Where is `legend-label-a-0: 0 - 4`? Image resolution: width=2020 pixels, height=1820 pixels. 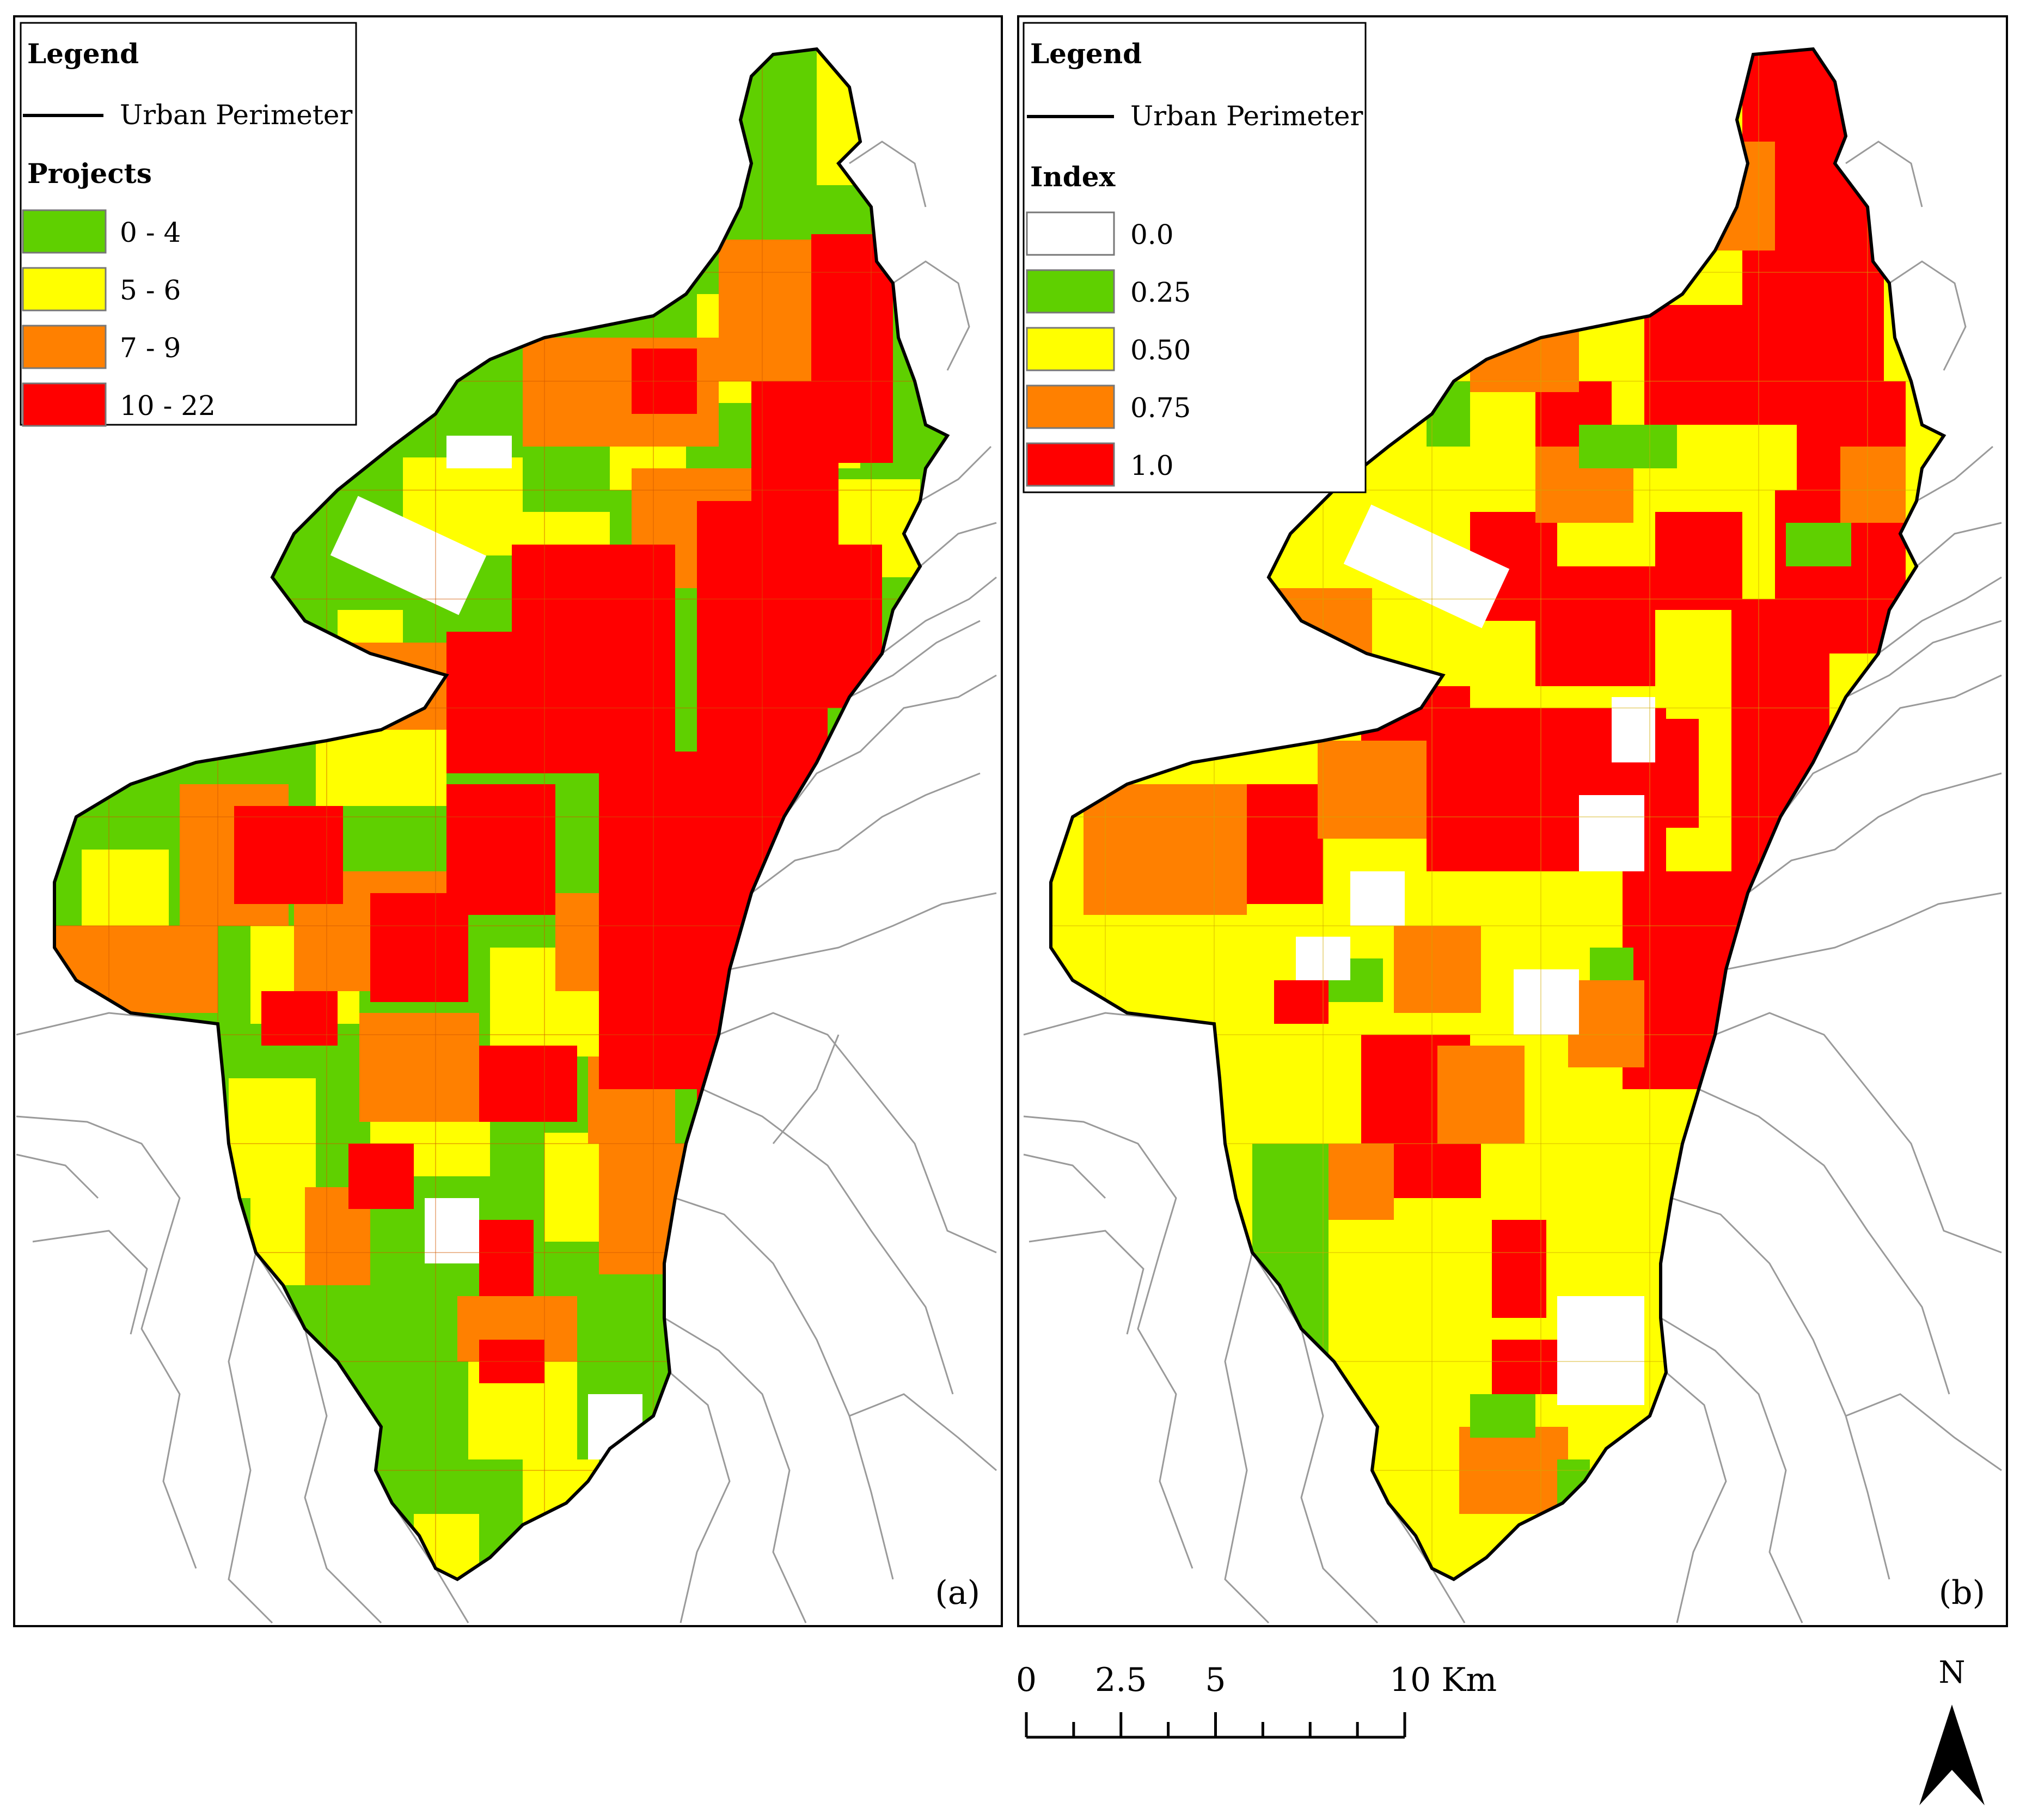
legend-label-a-0: 0 - 4 is located at coordinates (150, 232).